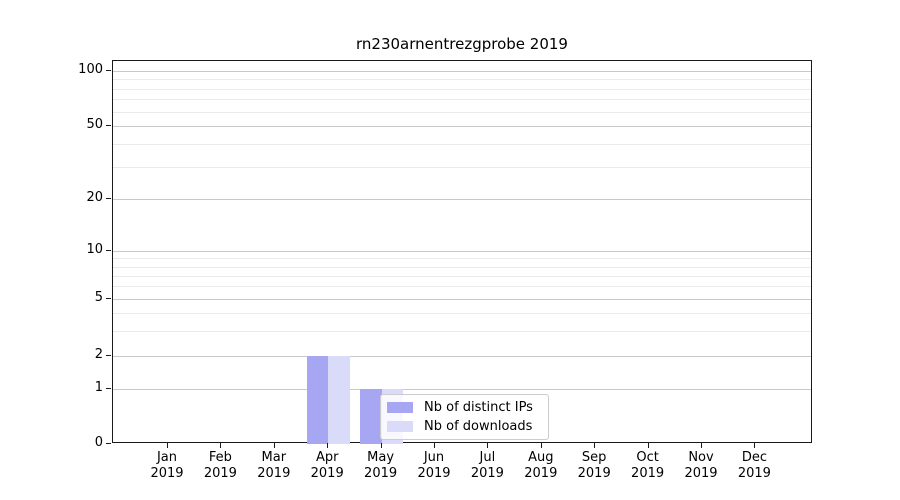 This screenshot has height=500, width=900. Describe the element at coordinates (339, 400) in the screenshot. I see `bar-nb-of-downloads` at that location.